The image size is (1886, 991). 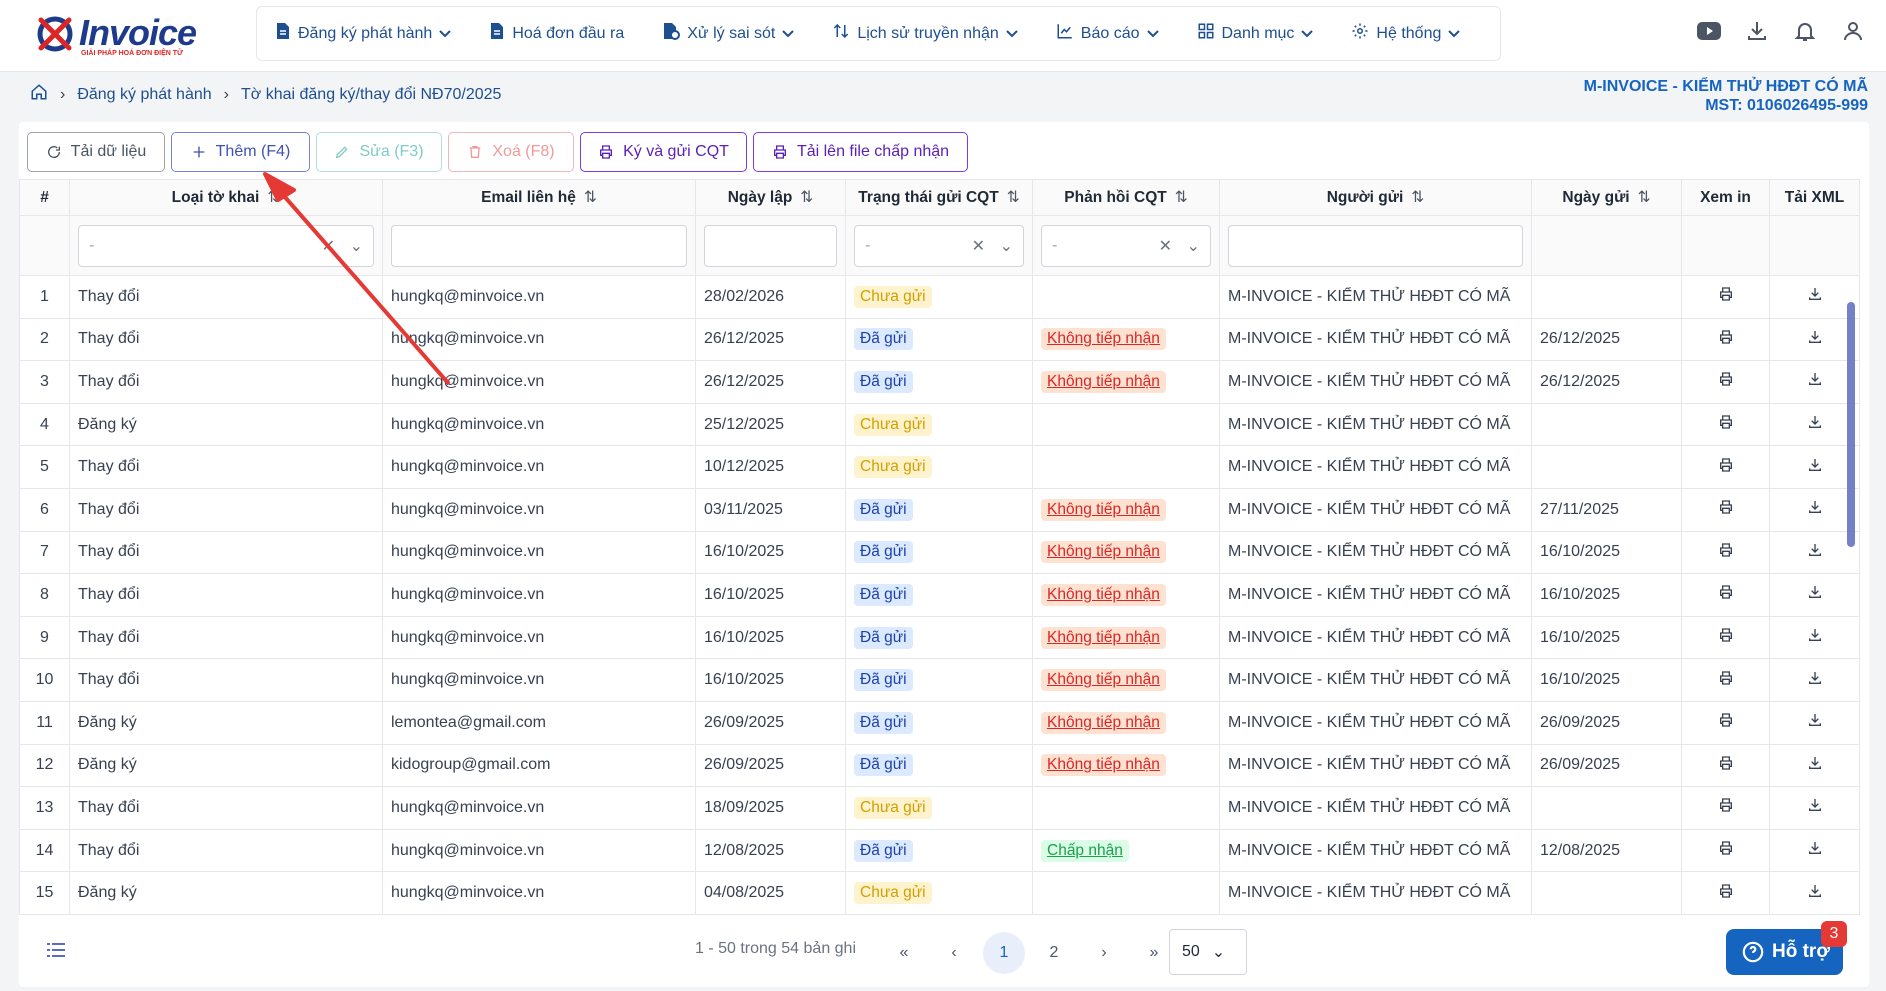 I want to click on add-button: Thêm (F4), so click(x=240, y=152).